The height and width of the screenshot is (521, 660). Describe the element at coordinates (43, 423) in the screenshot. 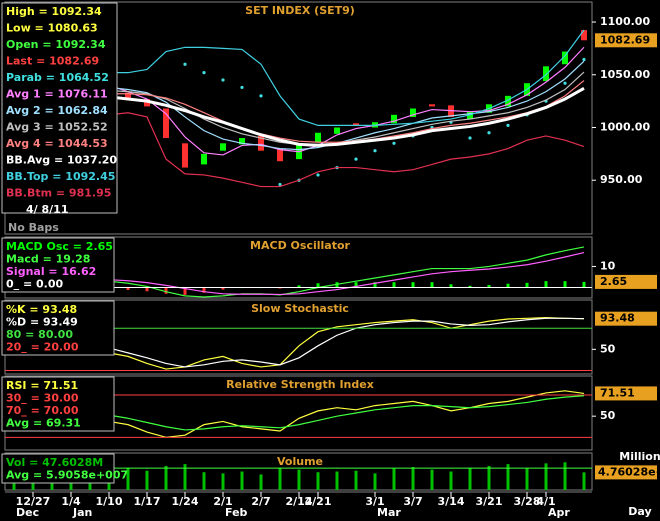

I see `legend-entry: Avg = 69.31` at that location.